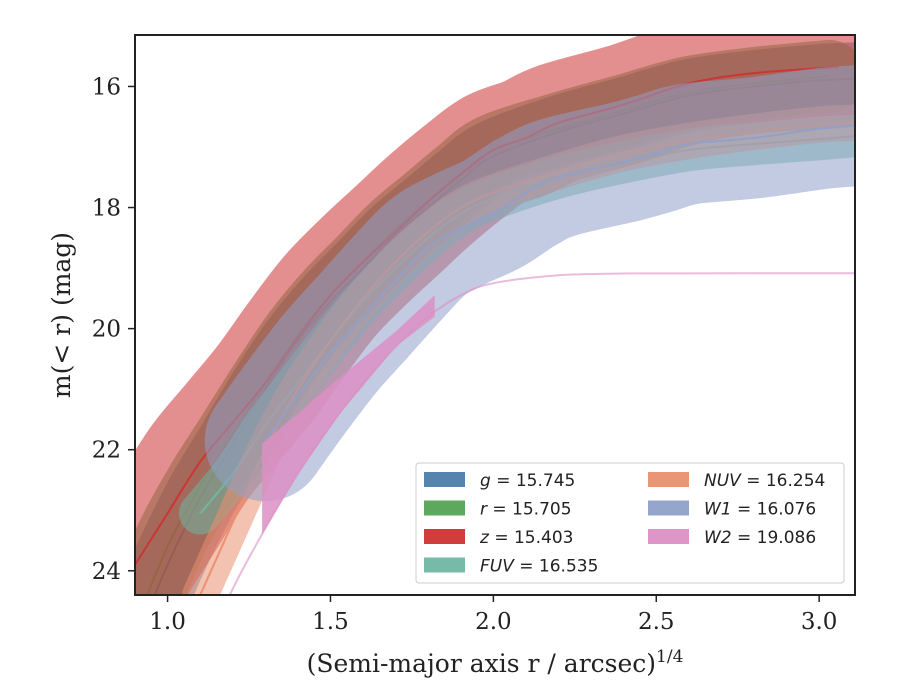 Image resolution: width=900 pixels, height=700 pixels. I want to click on legend-label: r = 15.705, so click(526, 510).